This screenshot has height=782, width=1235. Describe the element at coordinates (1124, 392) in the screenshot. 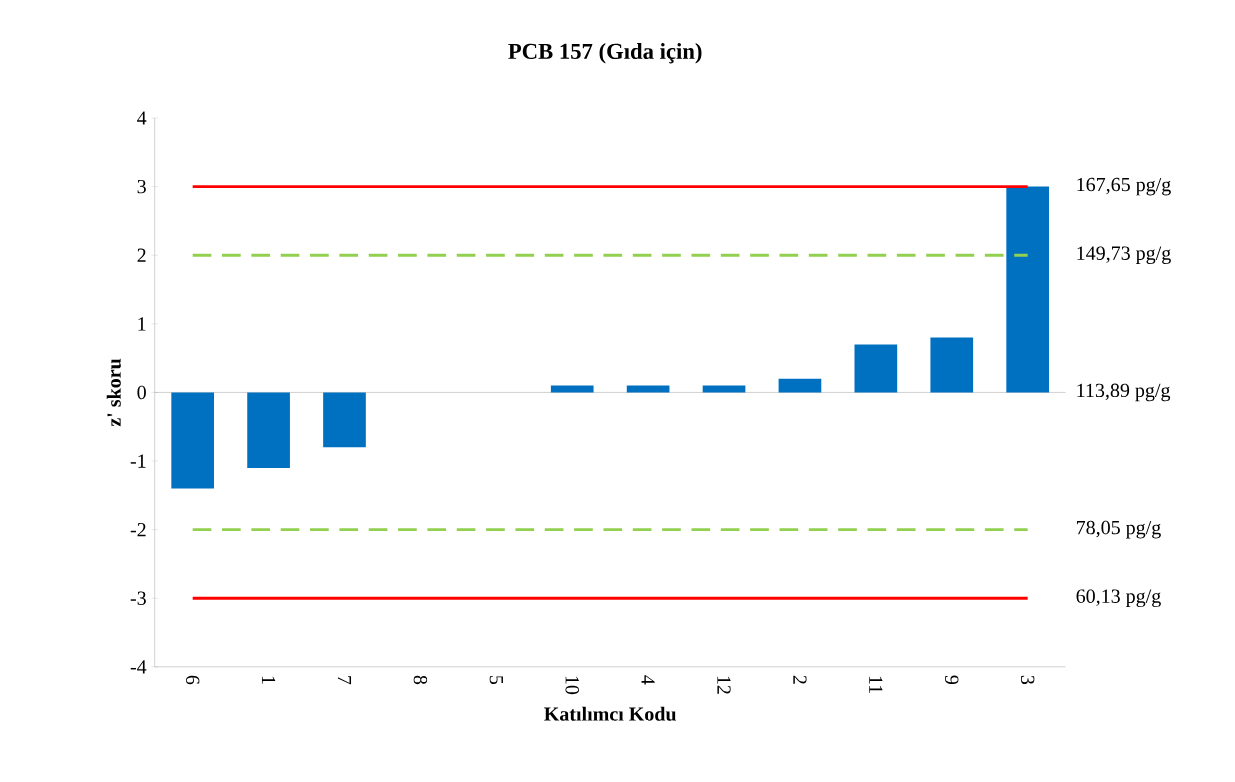

I see `text: 113,89 pg/g` at that location.